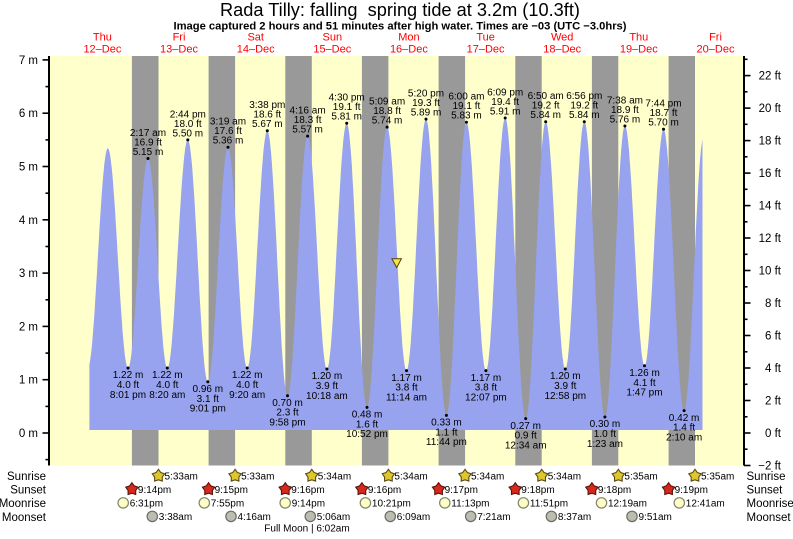 The height and width of the screenshot is (539, 793). I want to click on svg-text: 5.81 m, so click(346, 117).